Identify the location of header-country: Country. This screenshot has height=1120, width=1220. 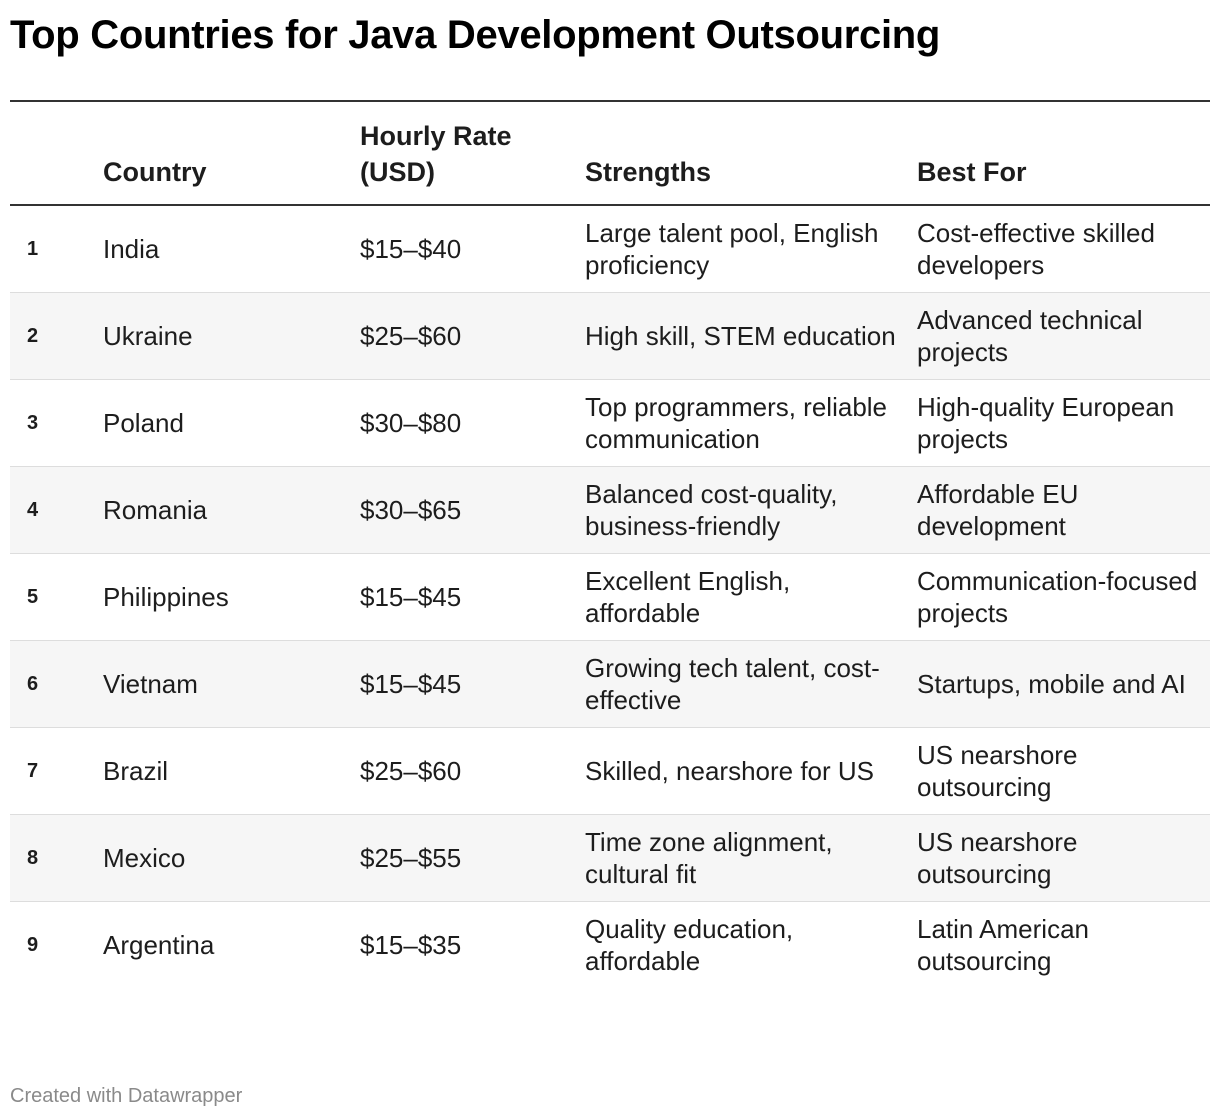
(155, 172).